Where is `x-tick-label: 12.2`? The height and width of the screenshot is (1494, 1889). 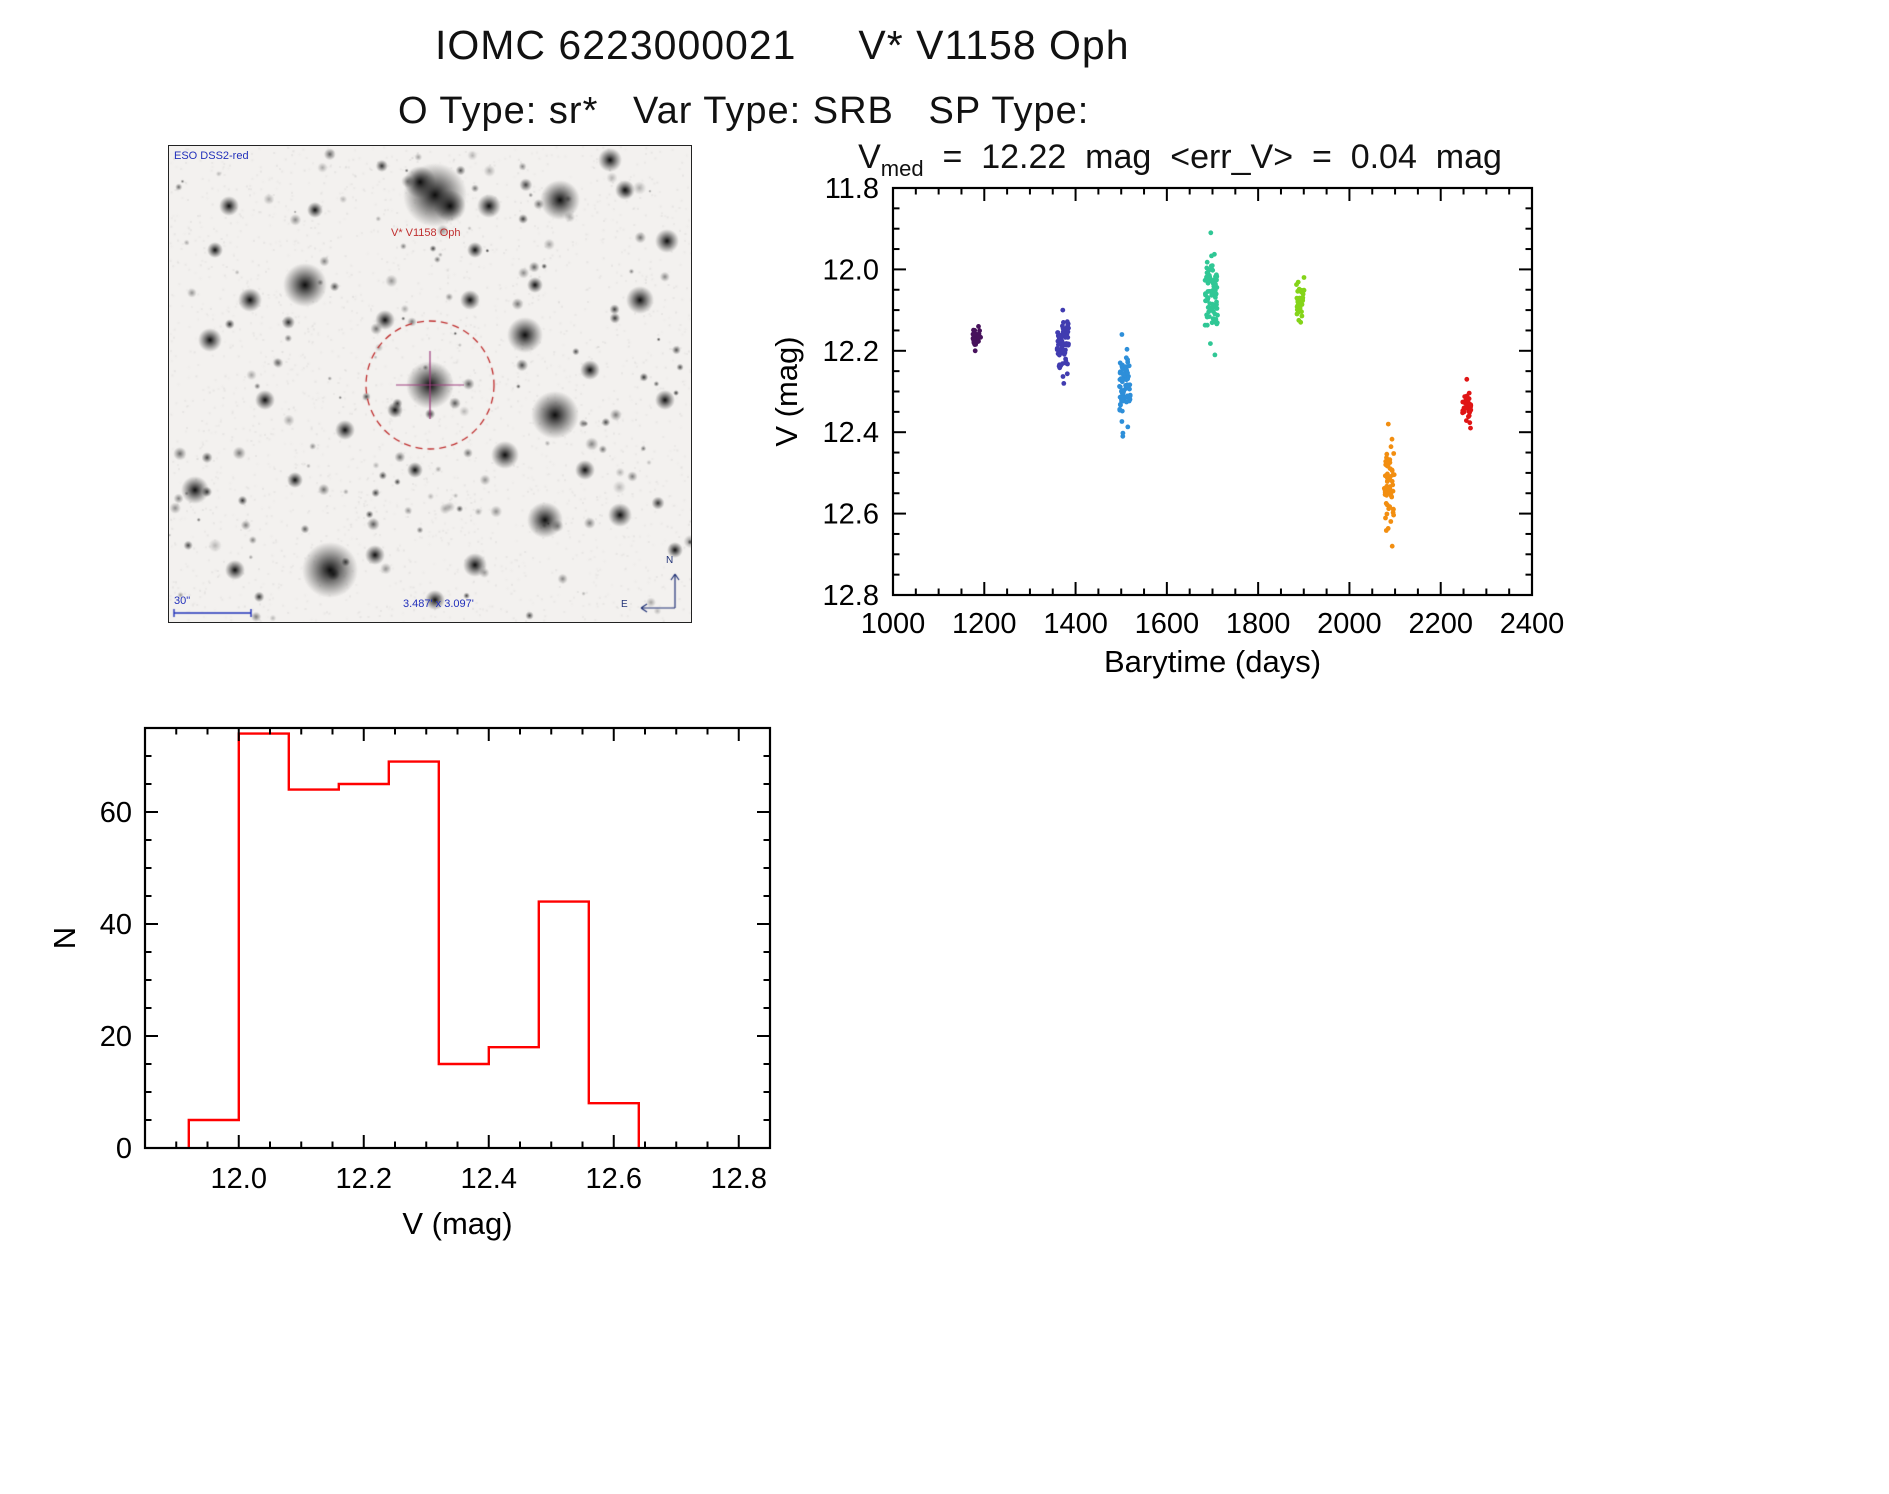 x-tick-label: 12.2 is located at coordinates (364, 1179).